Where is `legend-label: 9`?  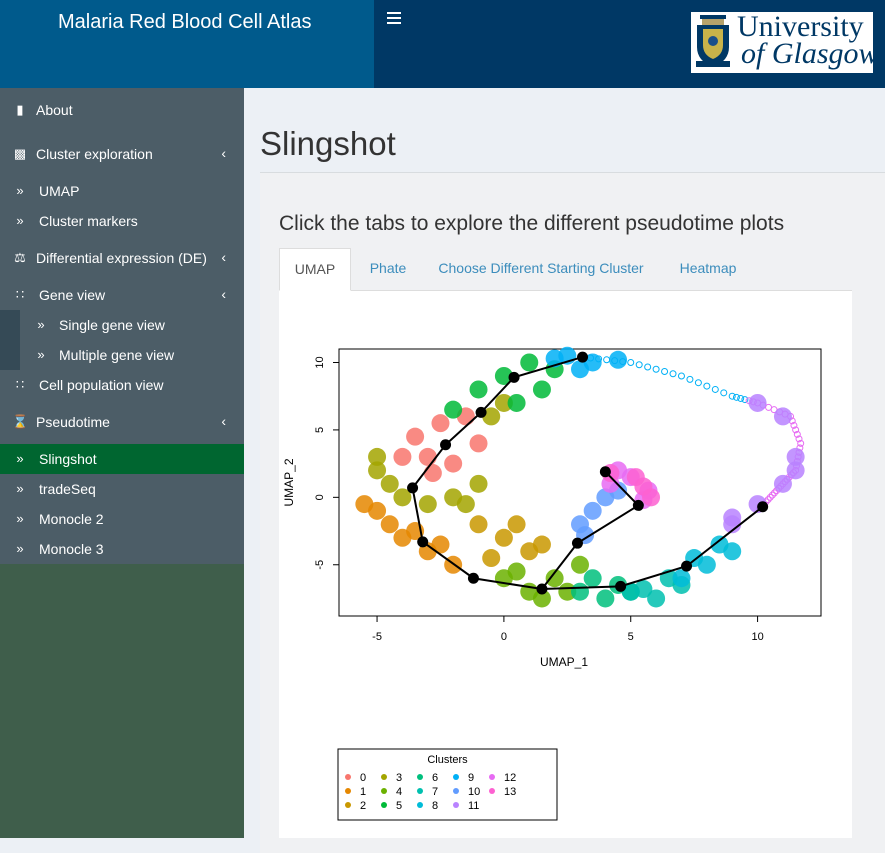
legend-label: 9 is located at coordinates (471, 778).